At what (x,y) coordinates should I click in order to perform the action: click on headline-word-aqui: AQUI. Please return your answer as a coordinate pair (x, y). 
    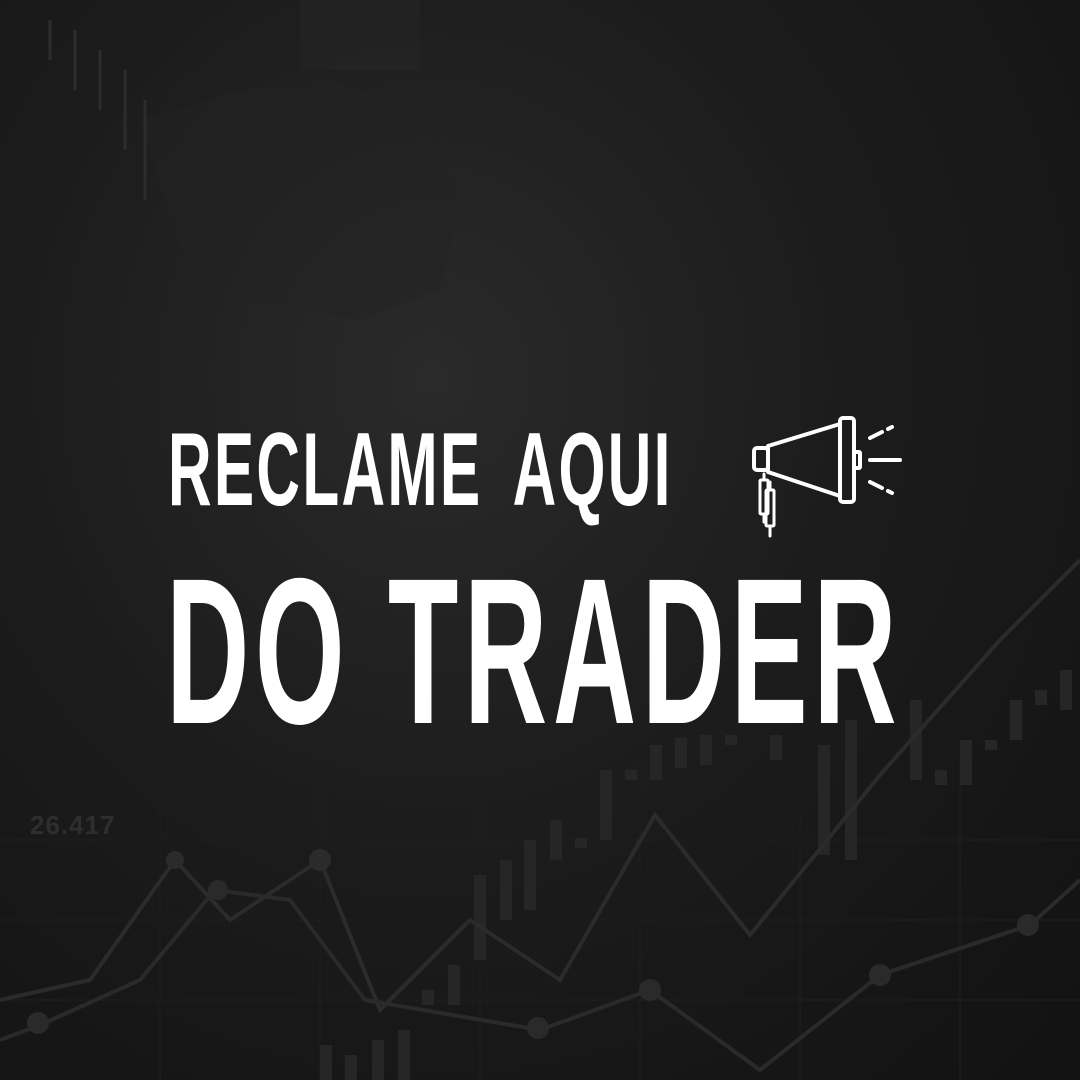
    Looking at the image, I should click on (592, 470).